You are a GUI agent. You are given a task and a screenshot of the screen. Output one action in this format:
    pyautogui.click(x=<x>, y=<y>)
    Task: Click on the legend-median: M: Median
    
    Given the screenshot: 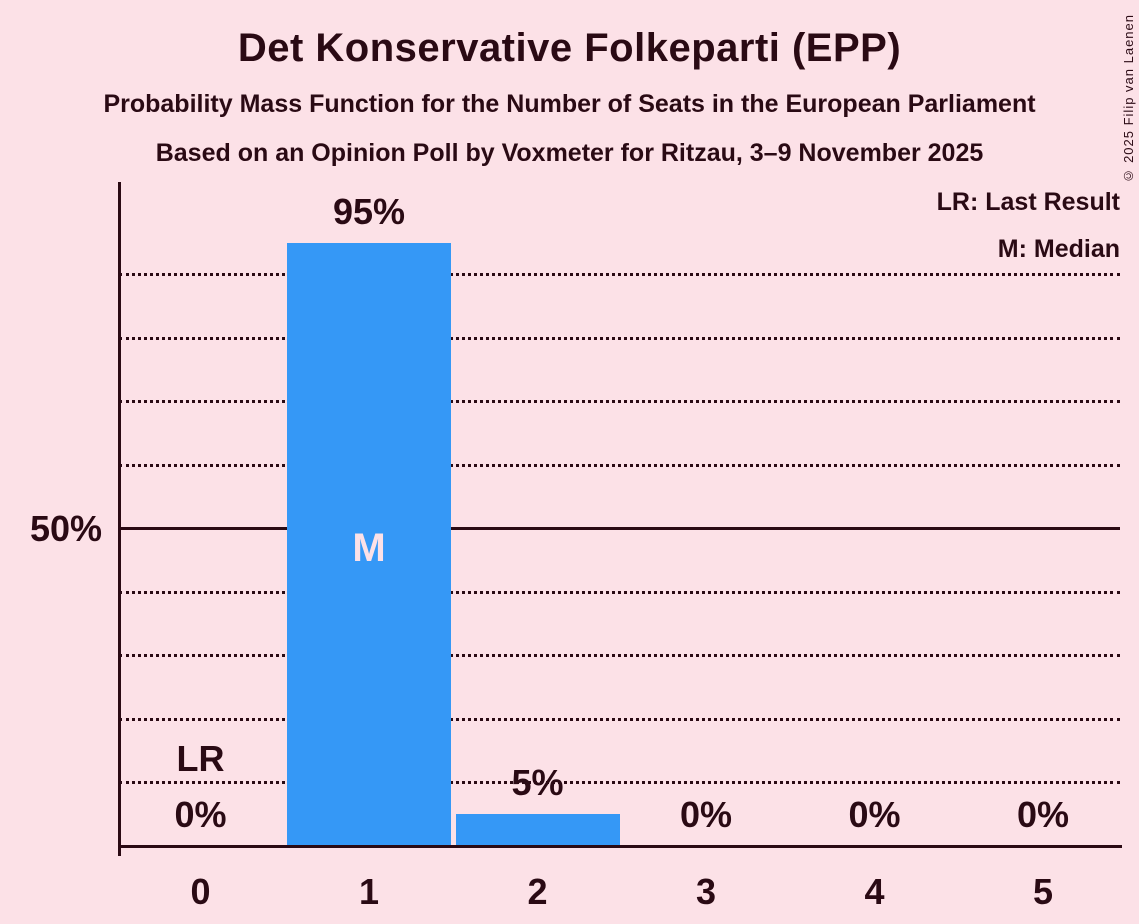 What is the action you would take?
    pyautogui.click(x=1058, y=249)
    